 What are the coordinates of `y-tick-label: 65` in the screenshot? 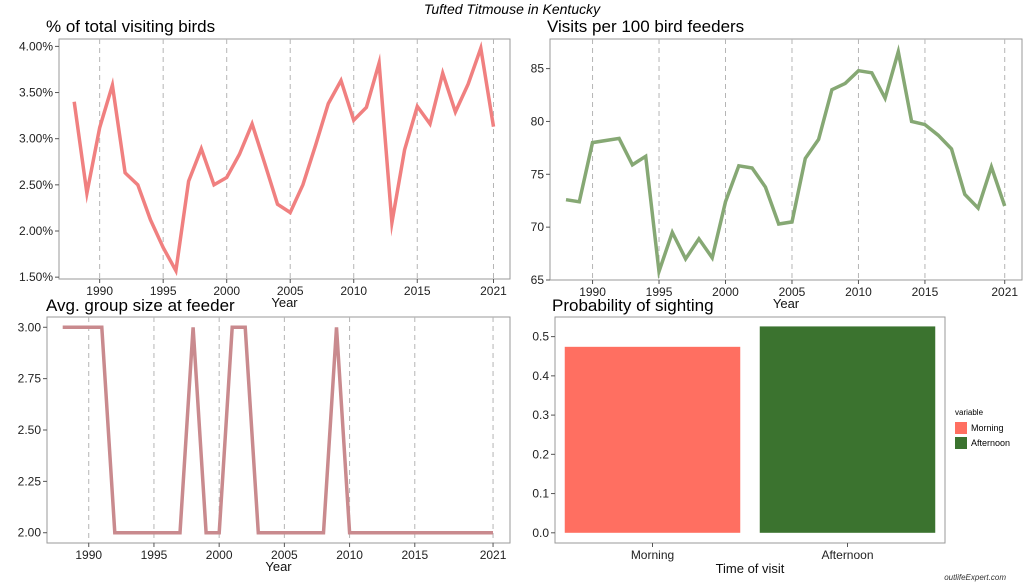 It's located at (538, 280).